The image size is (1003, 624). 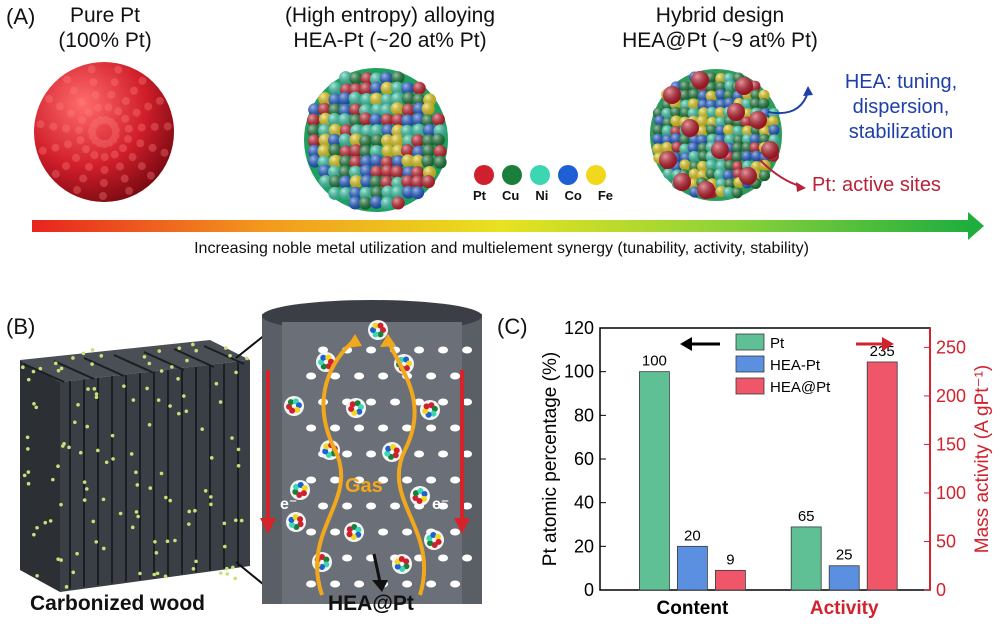 What do you see at coordinates (376, 140) in the screenshot?
I see `hea-pt-nanoparticle` at bounding box center [376, 140].